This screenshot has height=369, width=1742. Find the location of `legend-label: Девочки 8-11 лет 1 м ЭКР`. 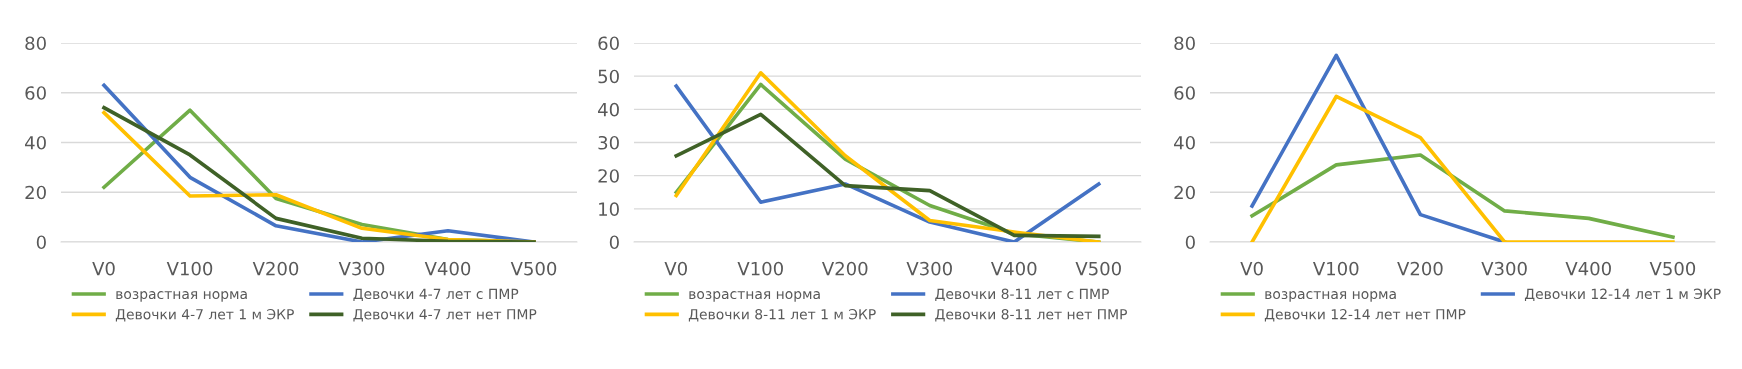

legend-label: Девочки 8-11 лет 1 м ЭКР is located at coordinates (782, 315).